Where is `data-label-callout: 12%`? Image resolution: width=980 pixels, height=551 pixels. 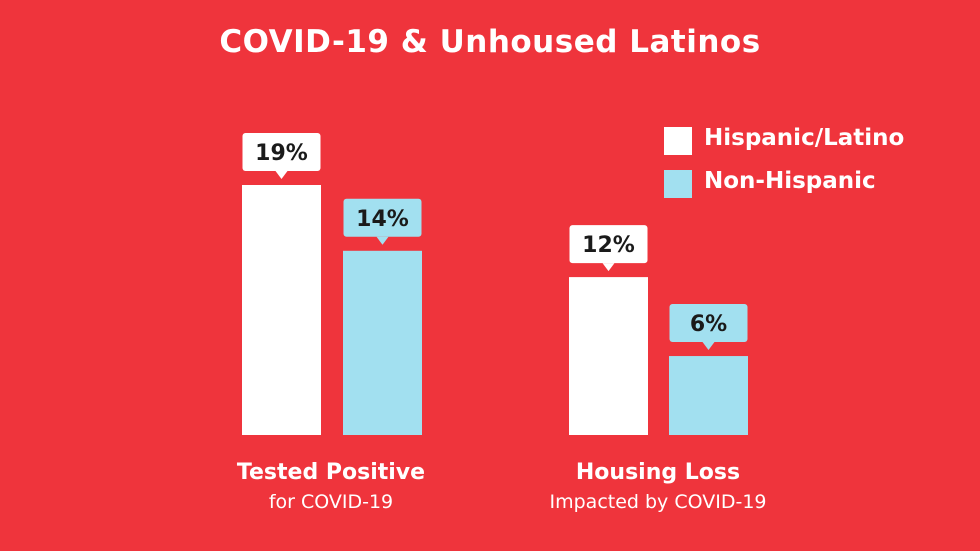 data-label-callout: 12% is located at coordinates (608, 248).